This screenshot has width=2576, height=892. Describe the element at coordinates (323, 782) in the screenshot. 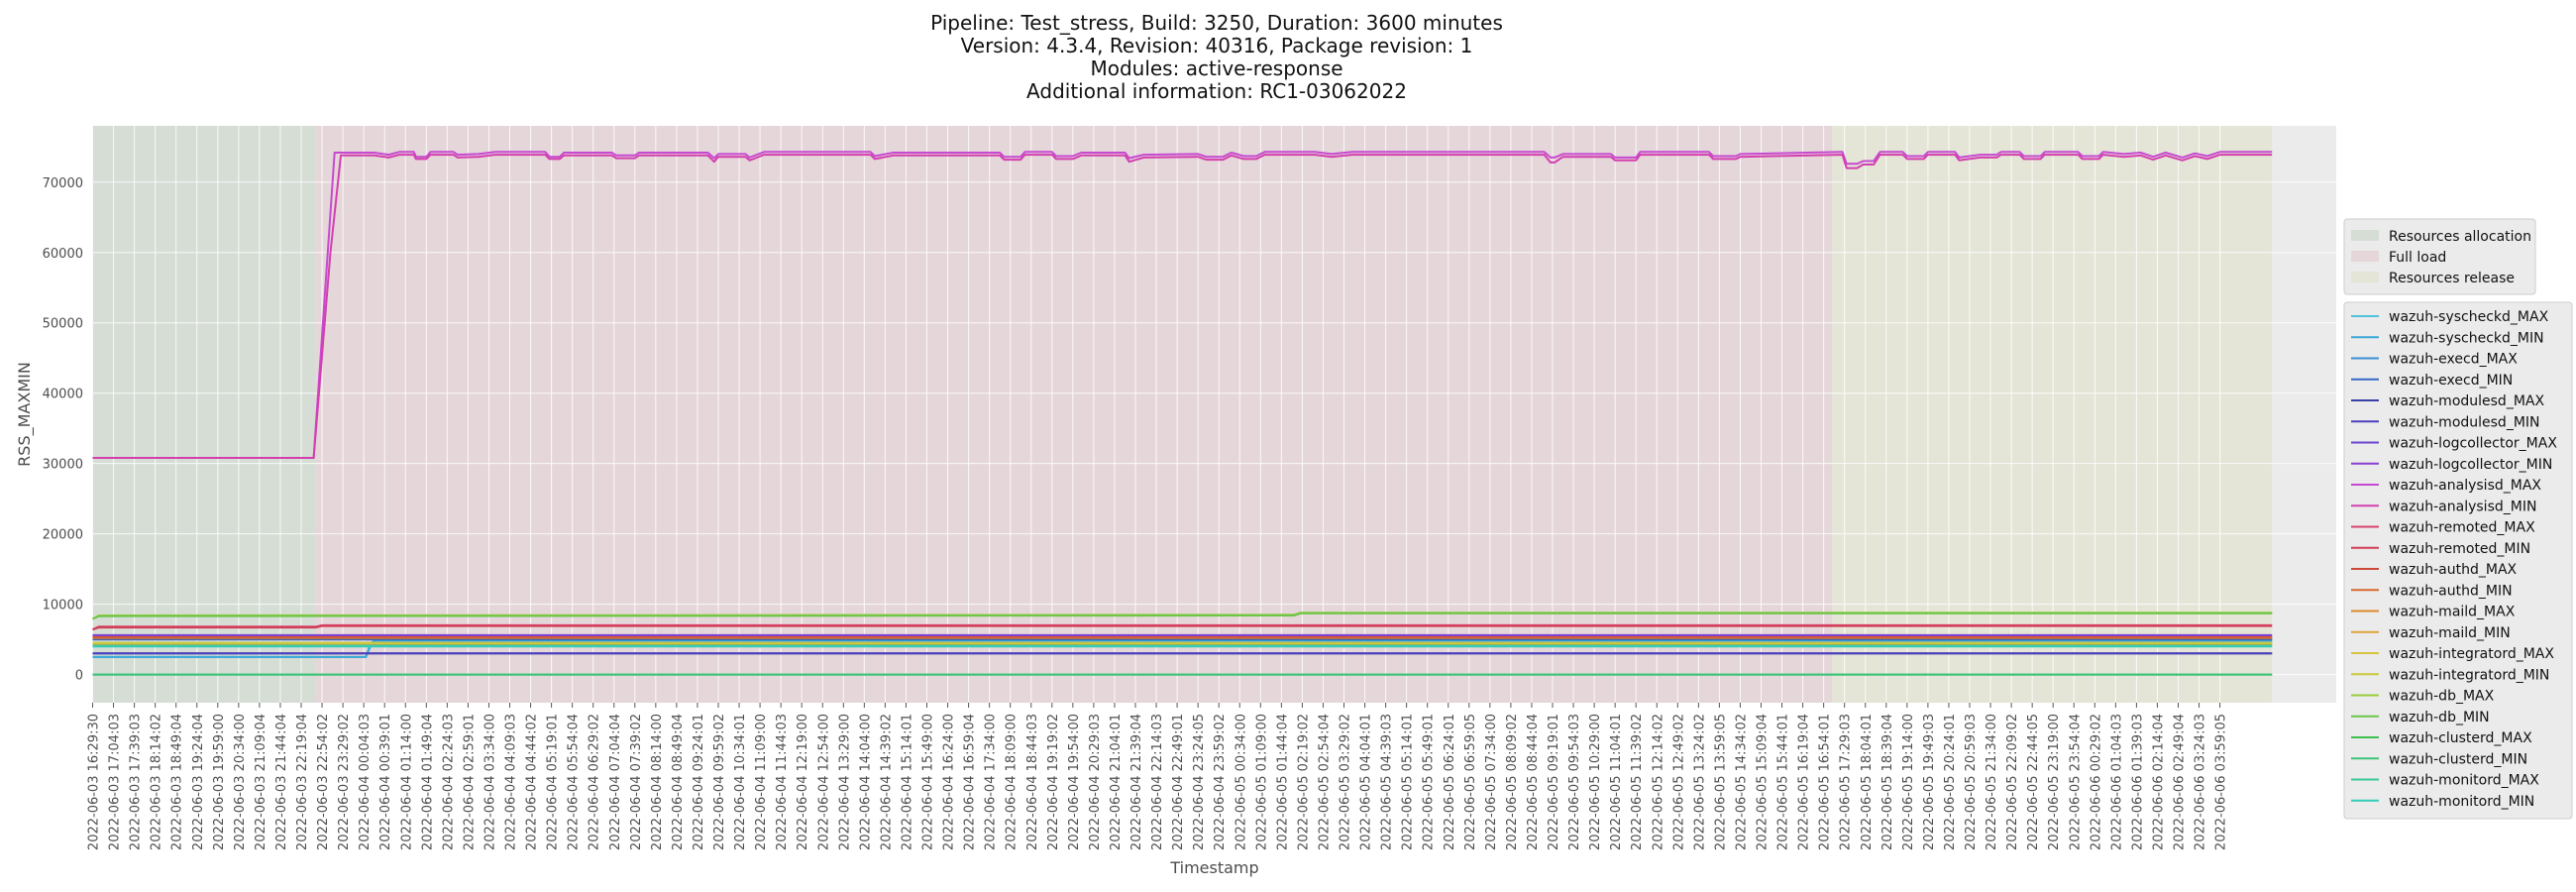

I see `x-tick-label: 2022-06-03 22:54:02` at that location.